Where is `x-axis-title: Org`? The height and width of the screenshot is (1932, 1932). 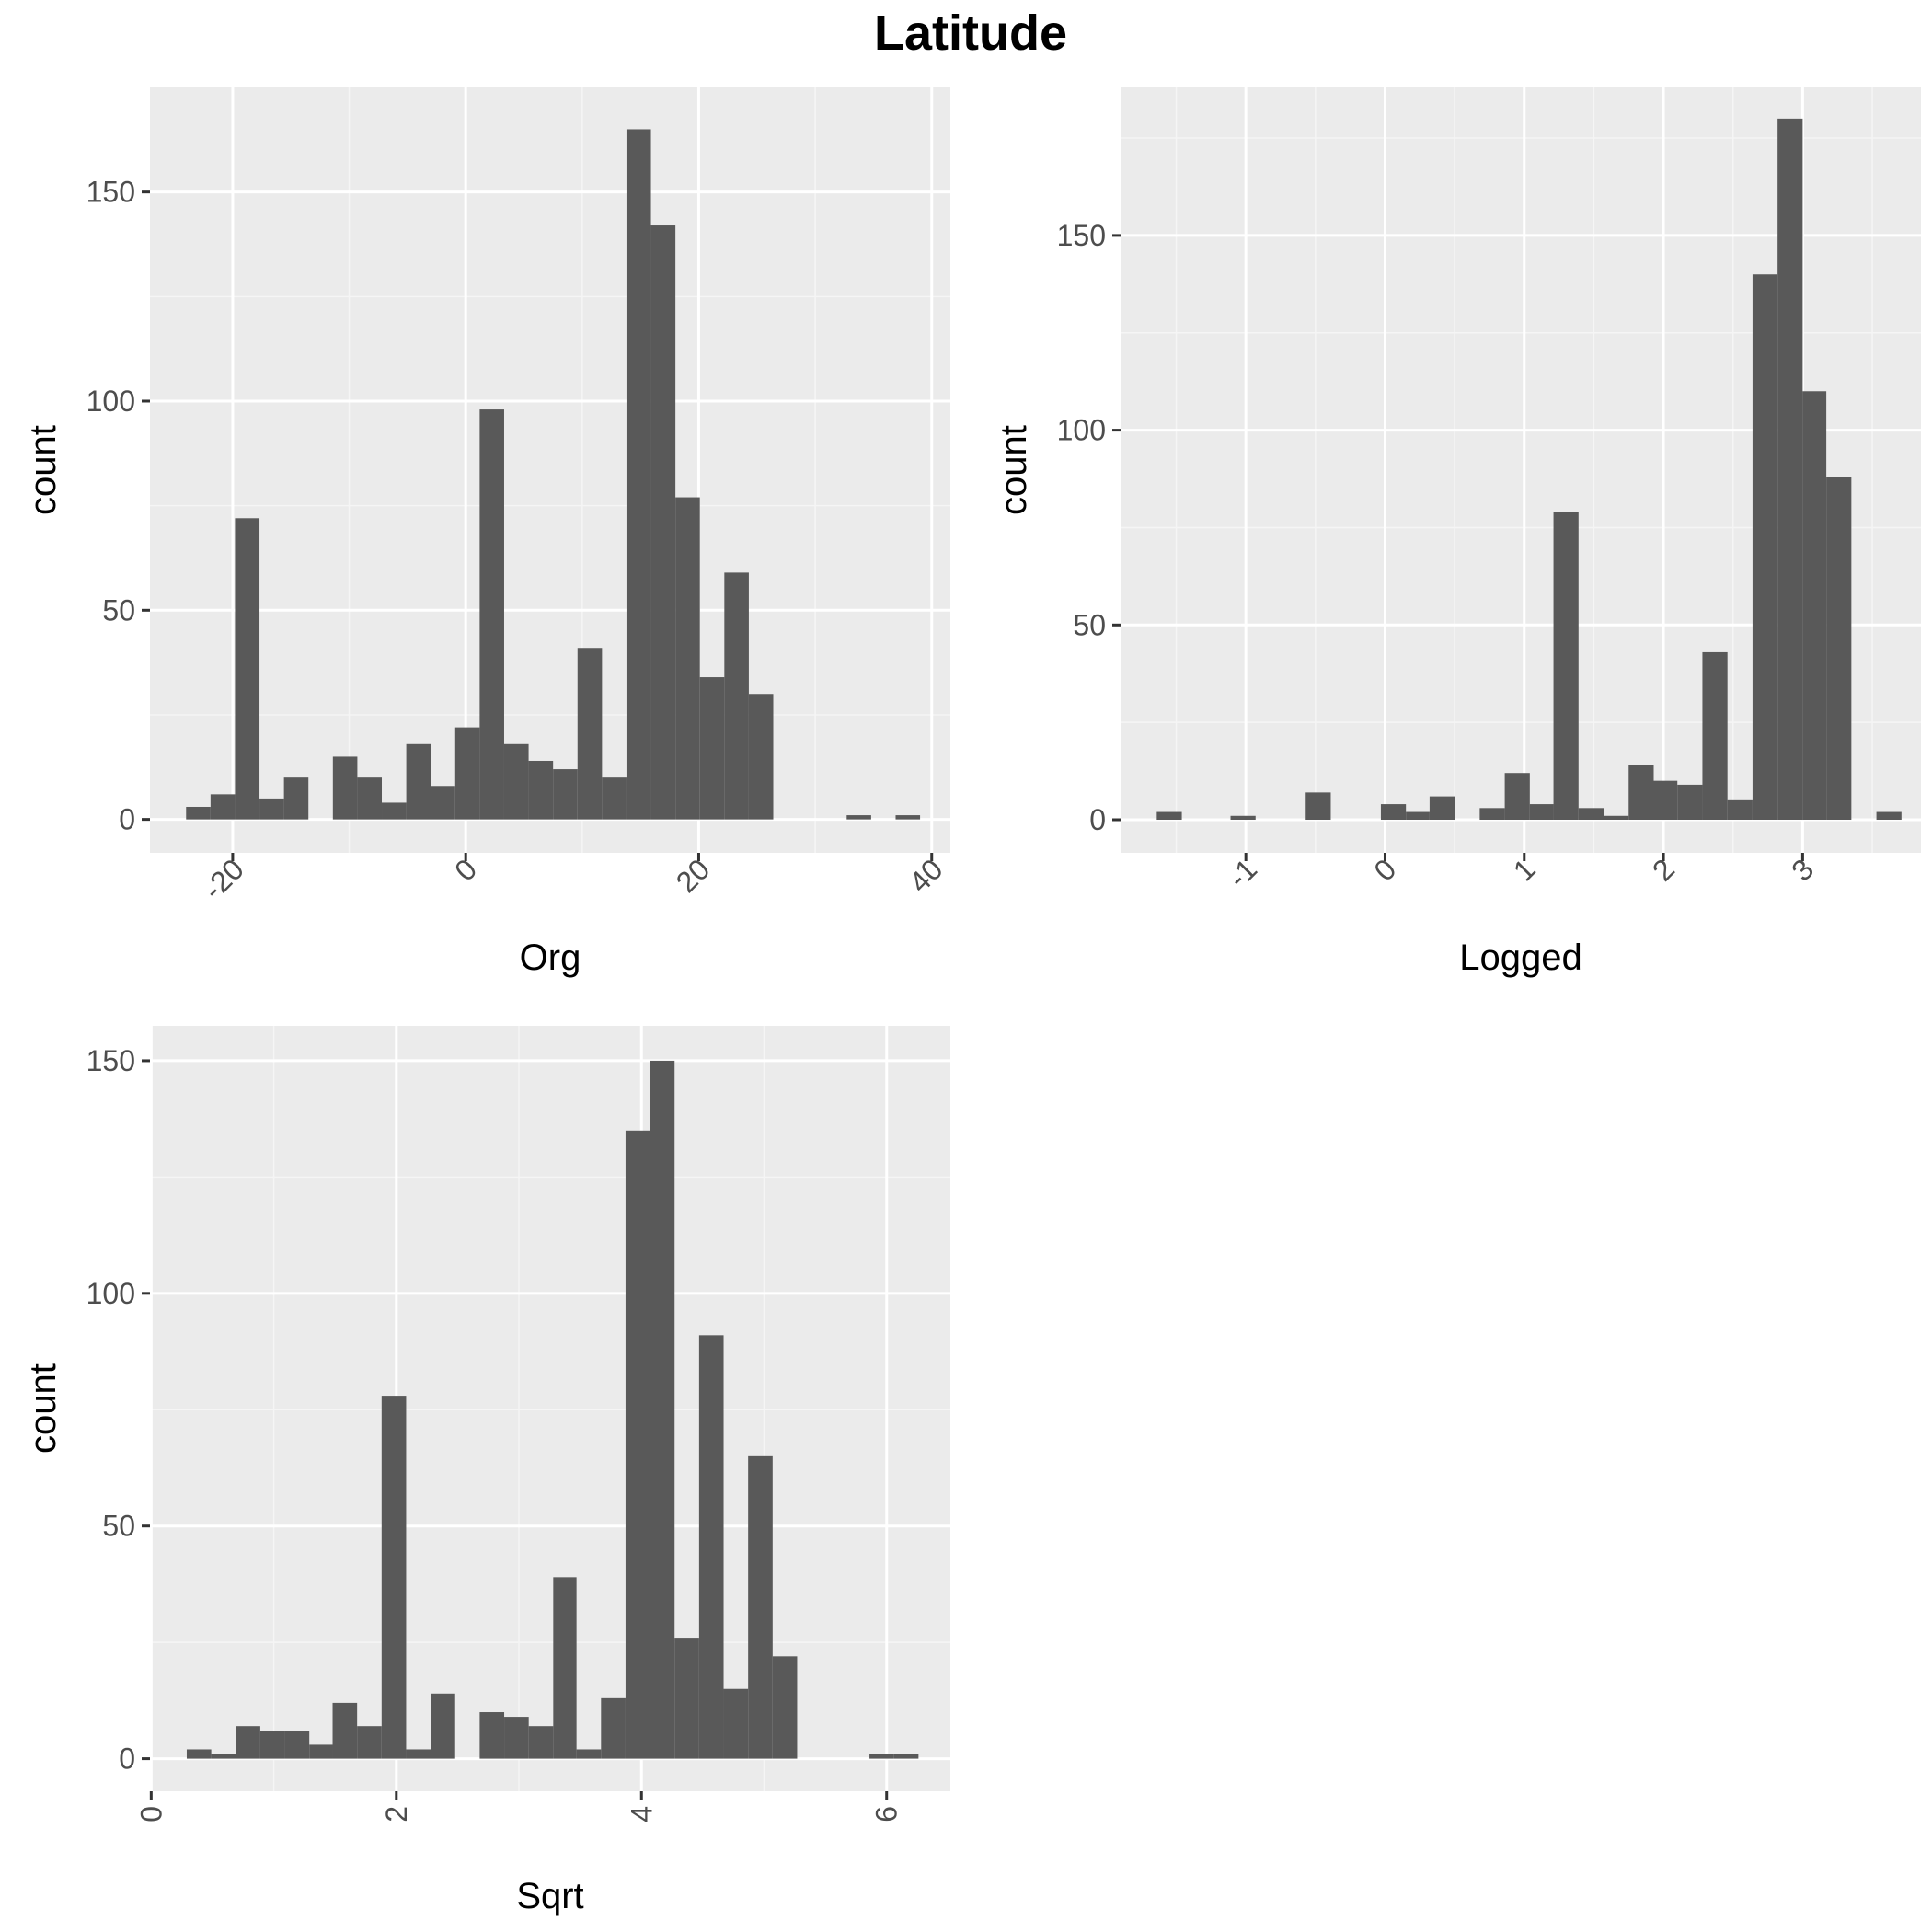 x-axis-title: Org is located at coordinates (550, 957).